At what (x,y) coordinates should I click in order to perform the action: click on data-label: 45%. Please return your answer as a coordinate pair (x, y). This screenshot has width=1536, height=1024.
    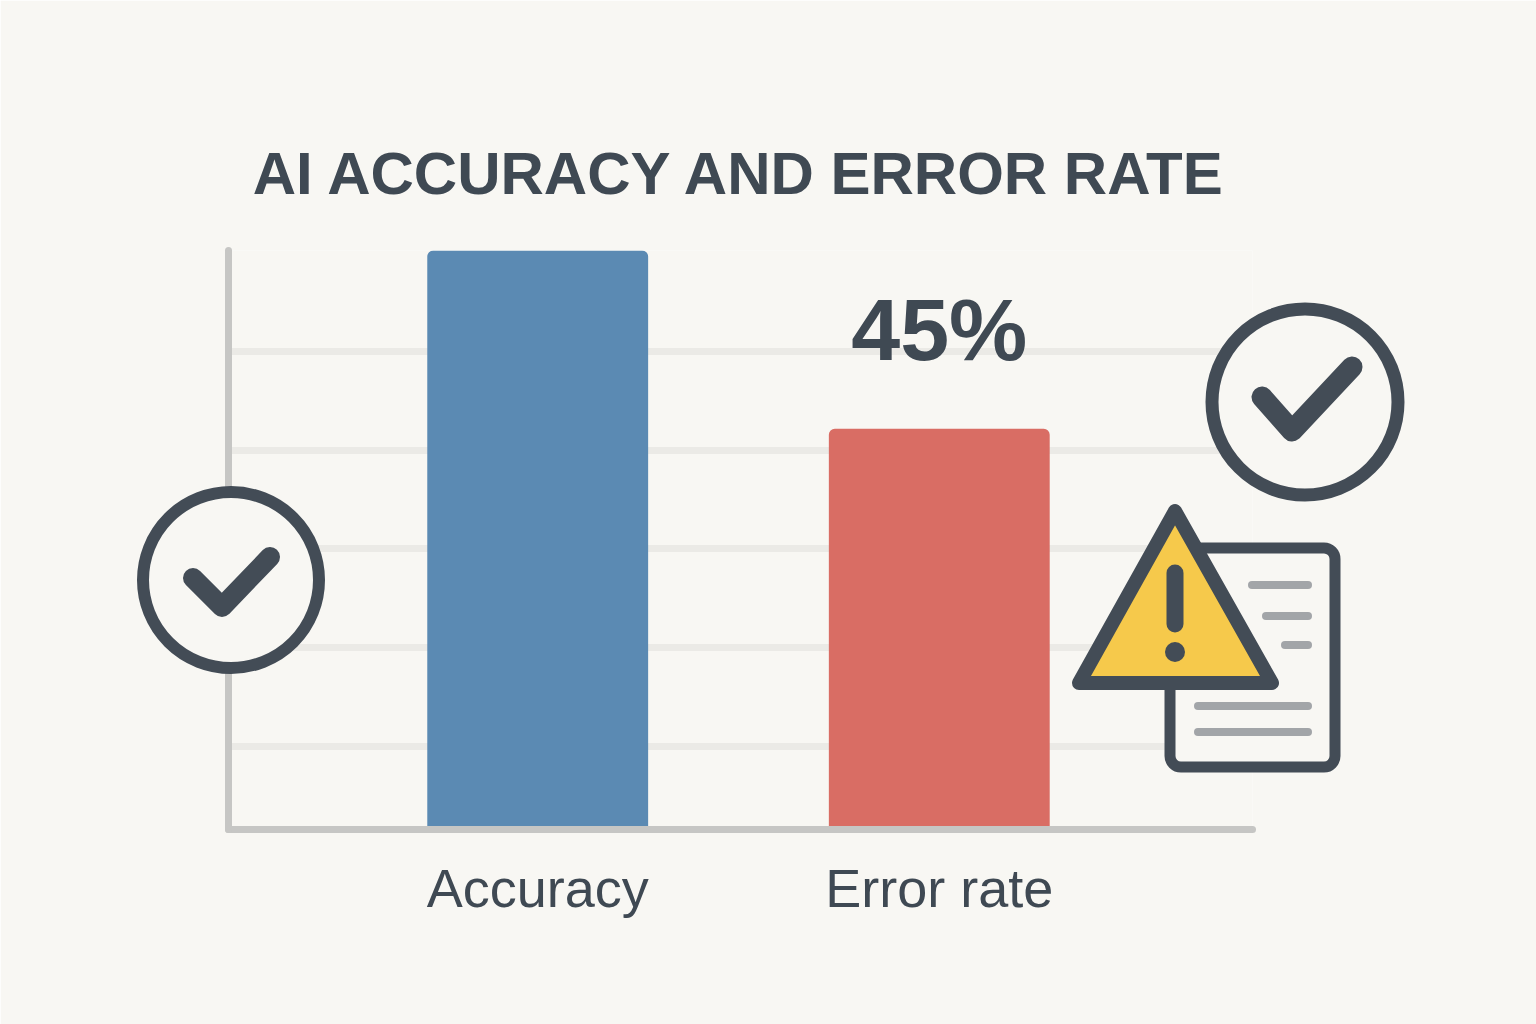
    Looking at the image, I should click on (939, 329).